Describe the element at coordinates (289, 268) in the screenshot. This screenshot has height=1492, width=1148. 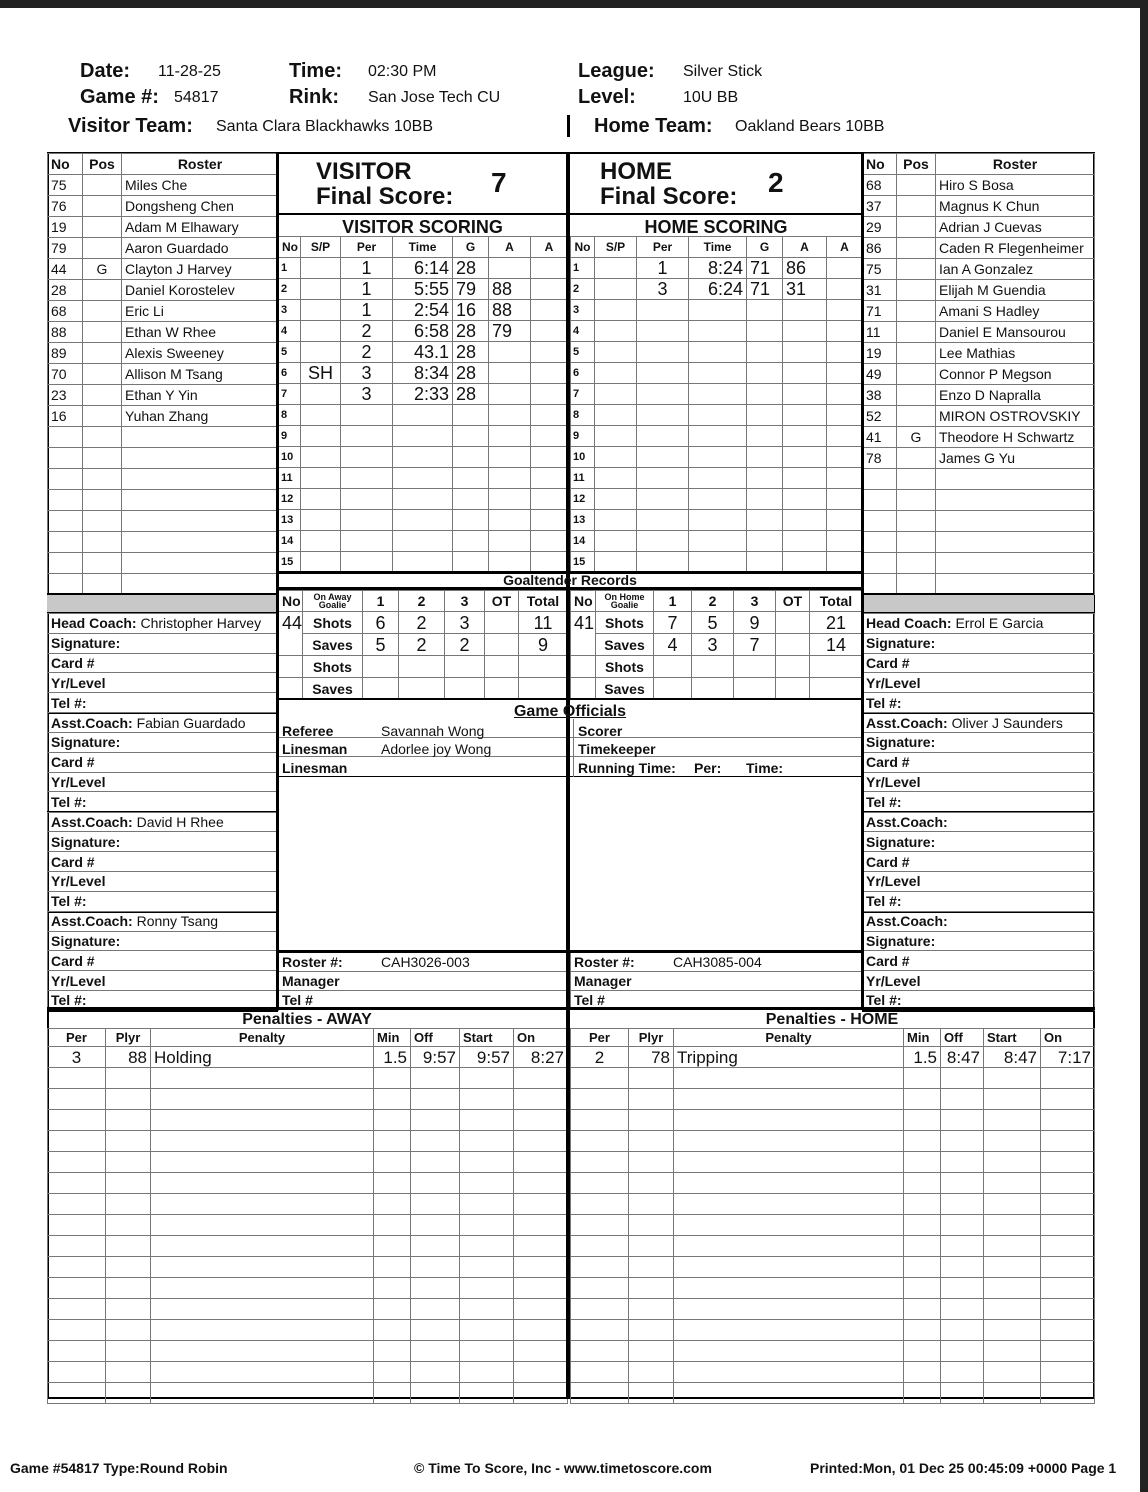
I see `goal-number: 1` at that location.